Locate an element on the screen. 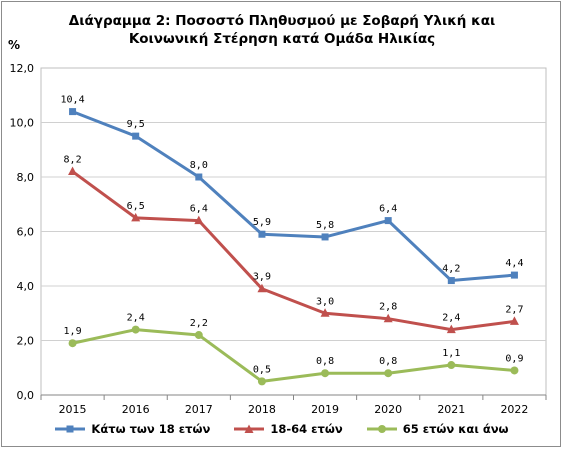 The image size is (564, 450). y-tick-label: 12,0 is located at coordinates (22, 68).